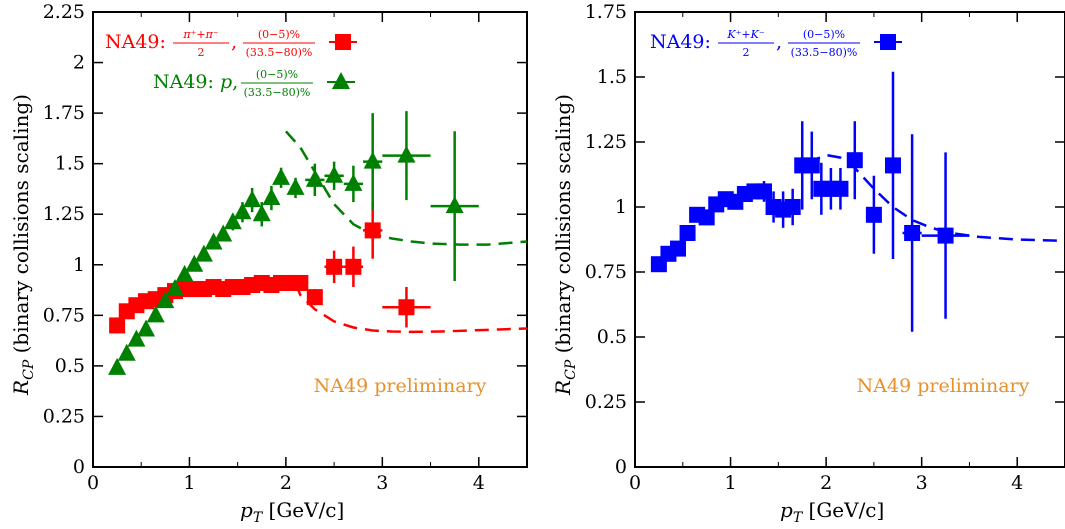 The width and height of the screenshot is (1065, 529). What do you see at coordinates (231, 43) in the screenshot?
I see `legend-entry: NA49: π⁺+π⁻ 2, (0−5)% (33.5−80)%` at bounding box center [231, 43].